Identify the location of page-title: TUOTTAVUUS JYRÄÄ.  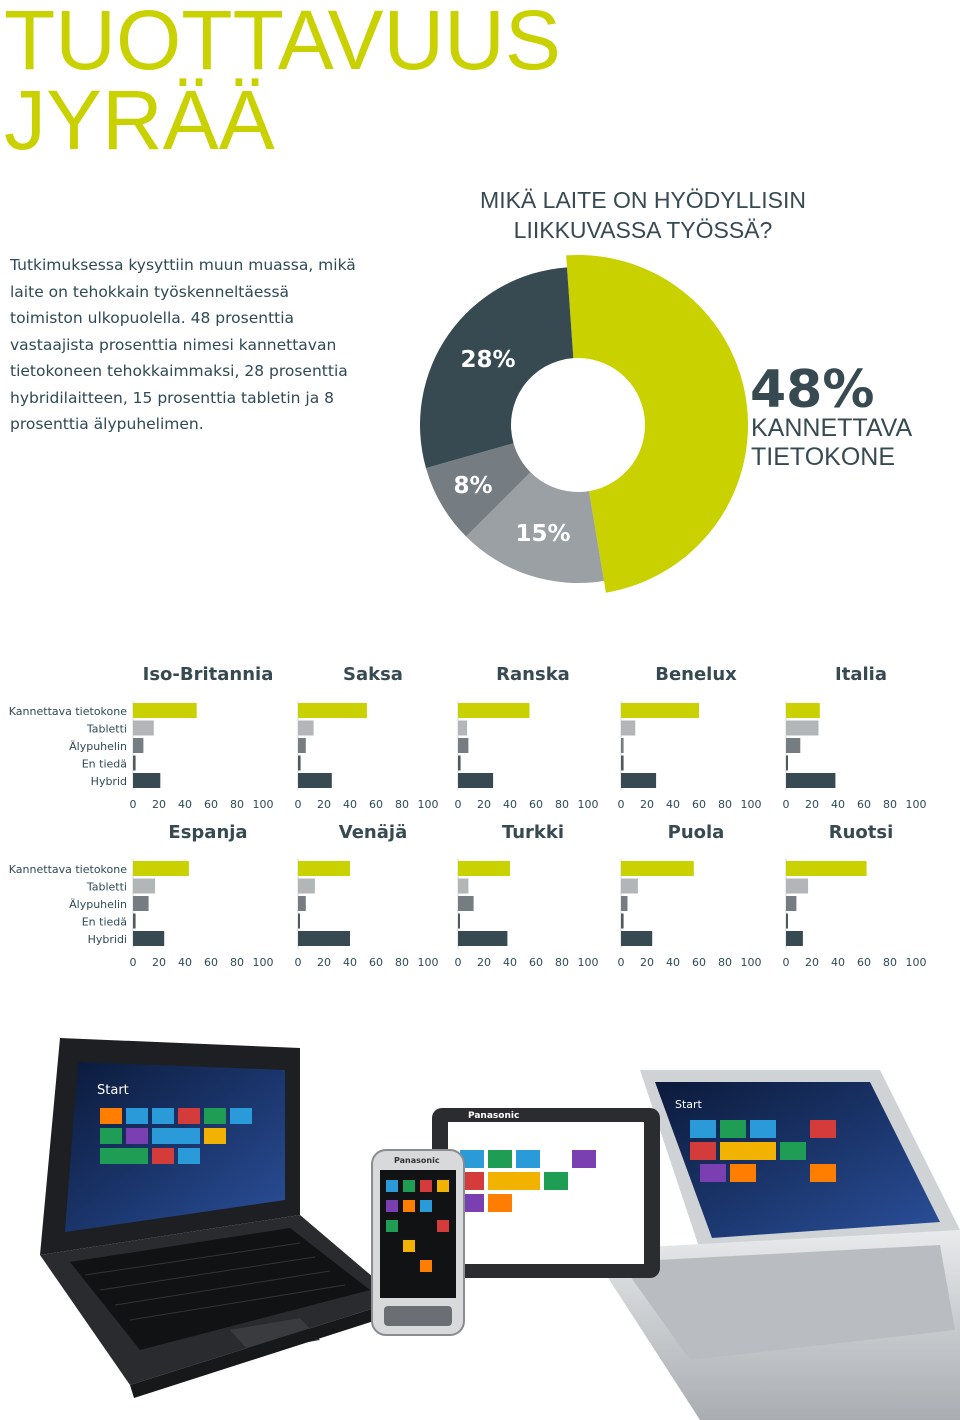
(282, 81).